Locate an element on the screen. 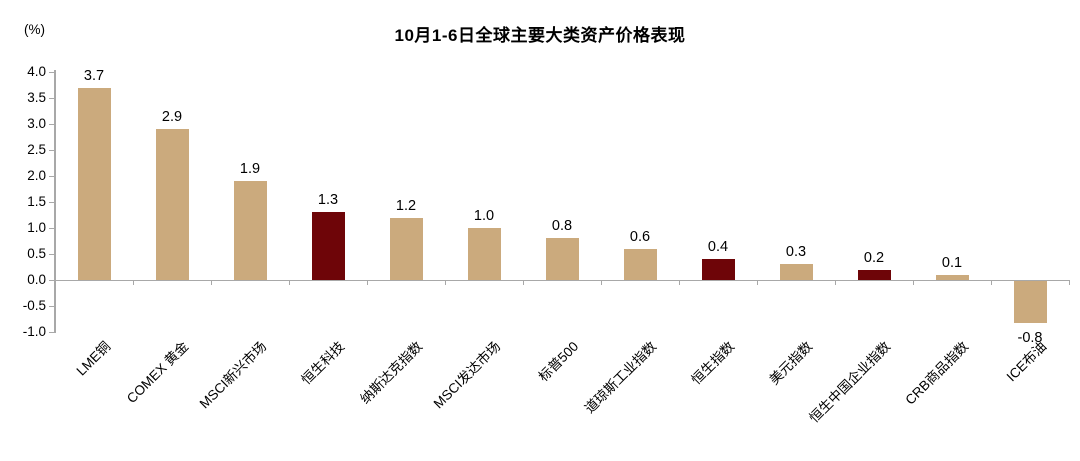 The height and width of the screenshot is (461, 1080). x-axis-line is located at coordinates (561, 280).